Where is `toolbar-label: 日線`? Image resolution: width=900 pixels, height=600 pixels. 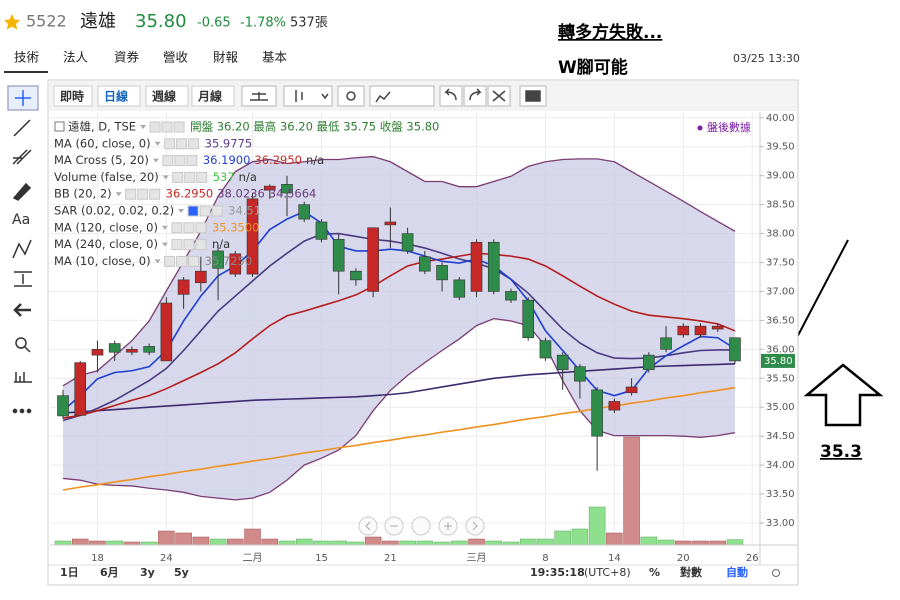
toolbar-label: 日線 is located at coordinates (116, 96).